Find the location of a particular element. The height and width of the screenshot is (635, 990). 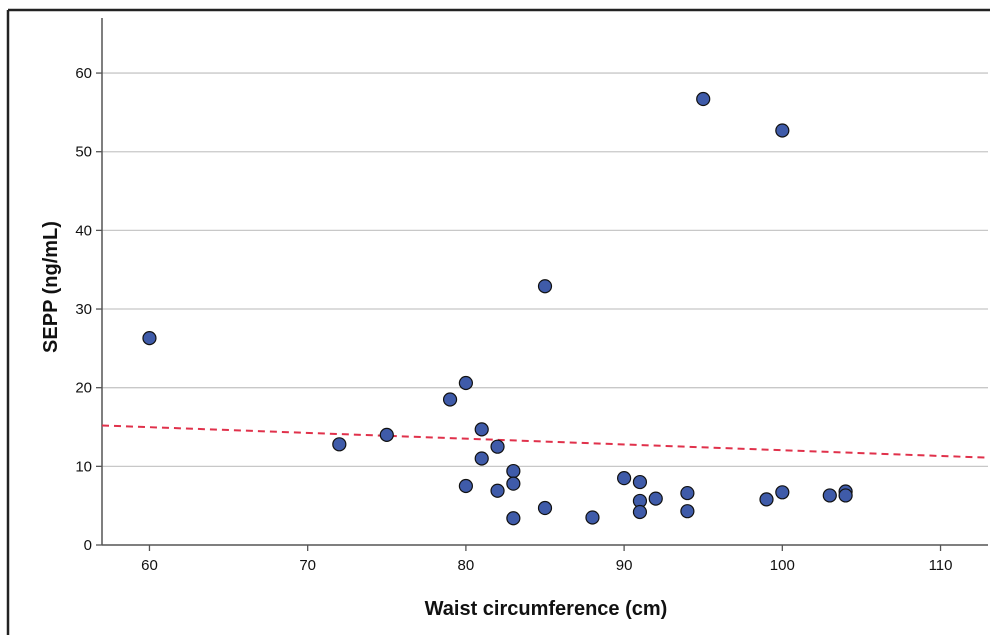

y-tick-label: 20 is located at coordinates (83, 388).